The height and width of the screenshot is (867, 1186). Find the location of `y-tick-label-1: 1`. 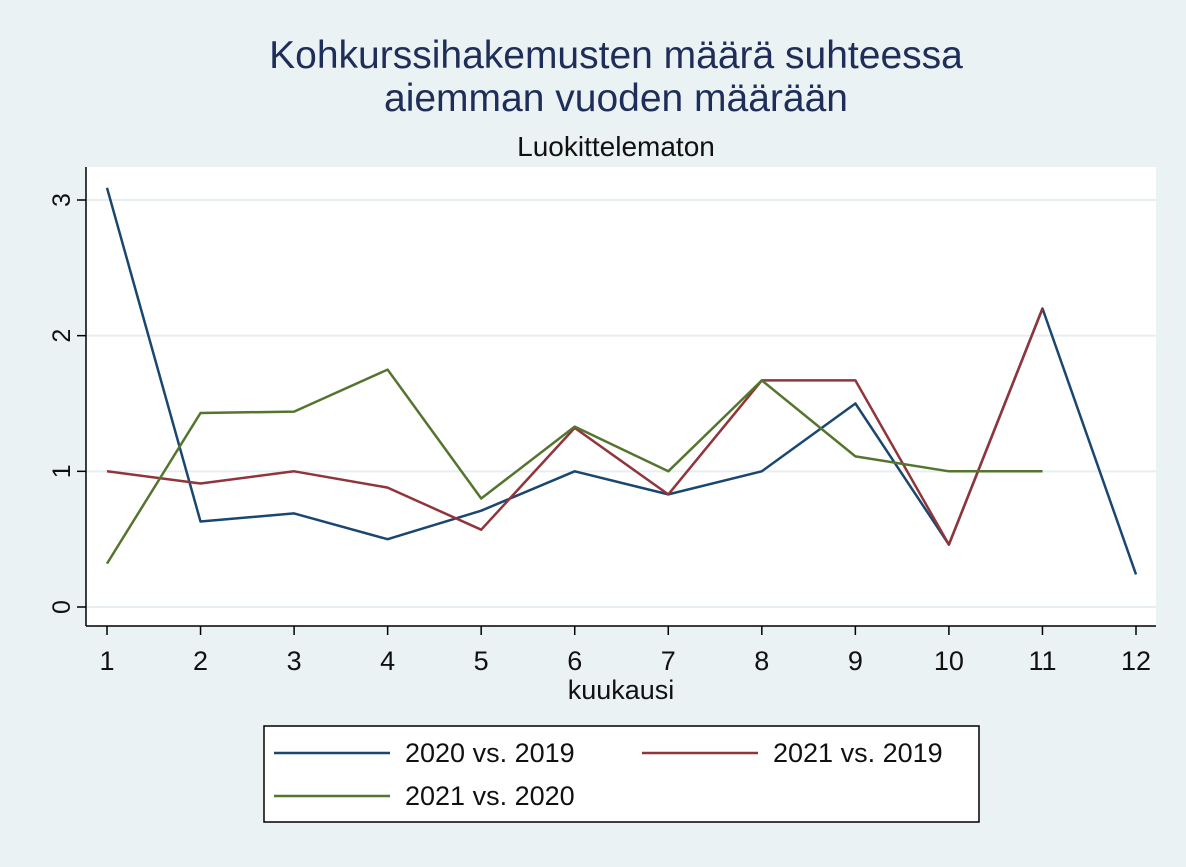

y-tick-label-1: 1 is located at coordinates (62, 471).